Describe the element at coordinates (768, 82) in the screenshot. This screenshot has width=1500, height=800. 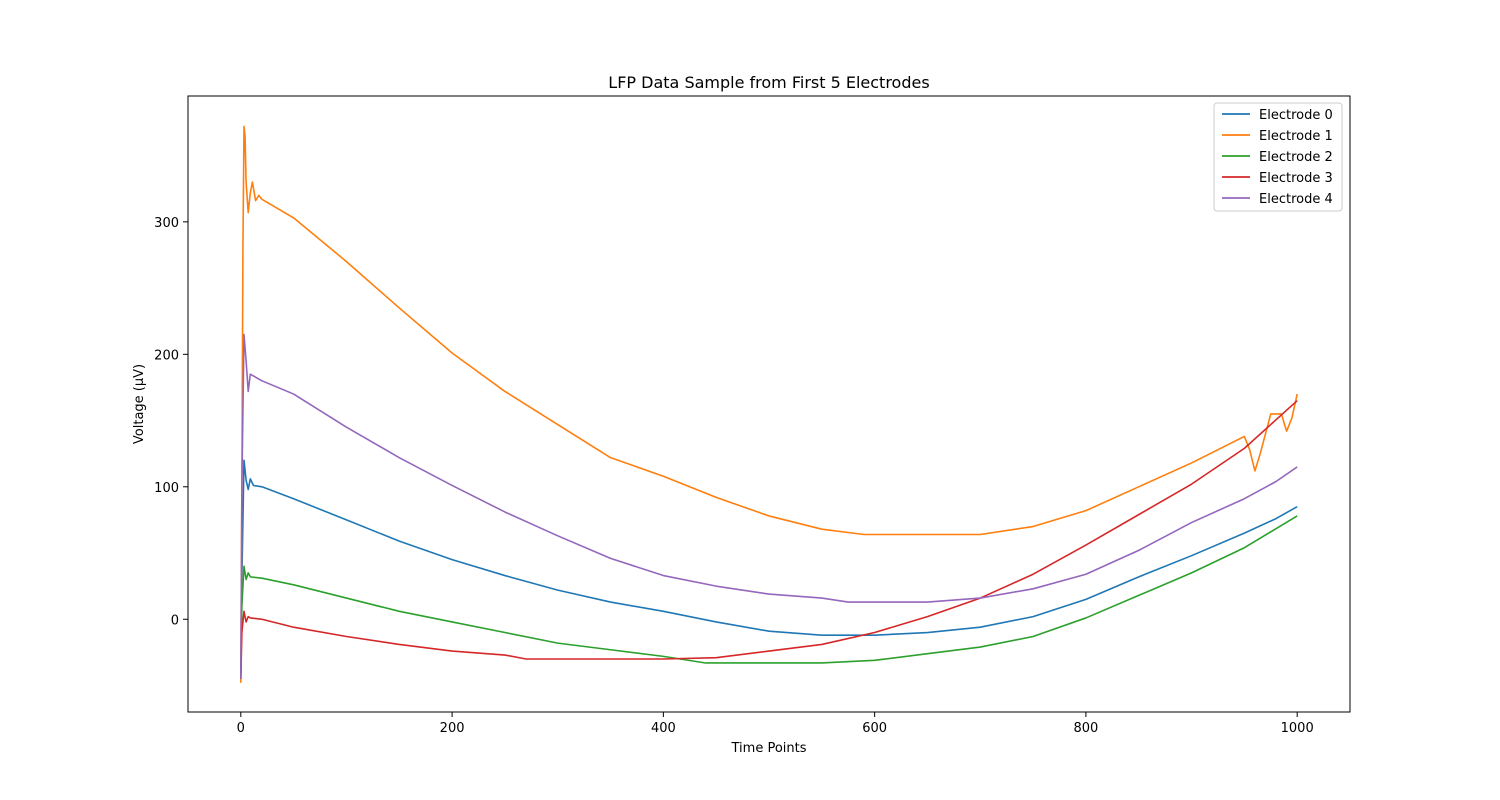
I see `chart-title: LFP Data Sample from First 5 Electrodes` at that location.